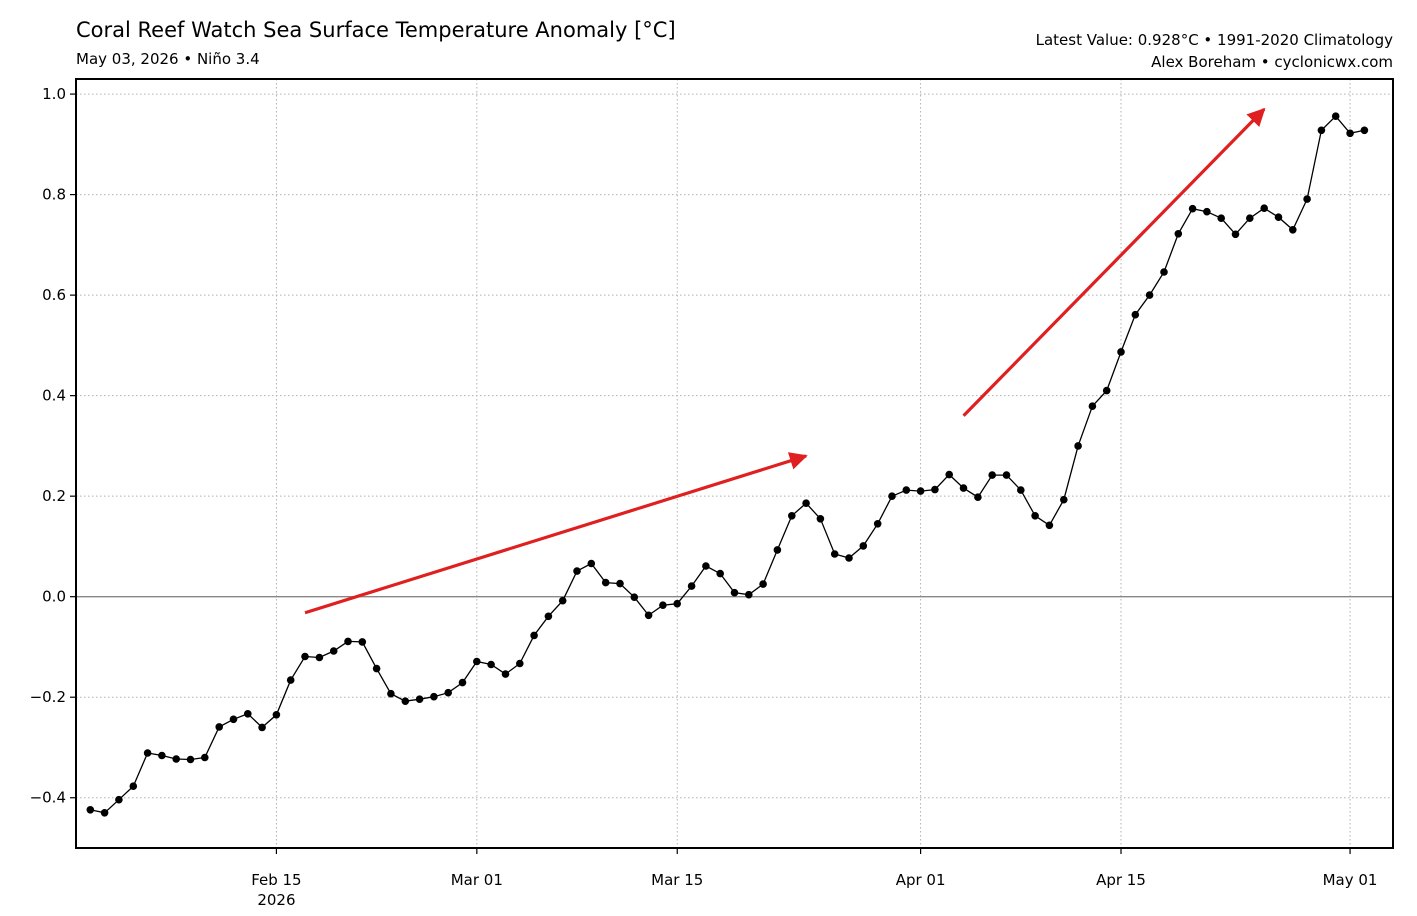 The height and width of the screenshot is (916, 1417). I want to click on x-tick-label: Apr 01, so click(921, 880).